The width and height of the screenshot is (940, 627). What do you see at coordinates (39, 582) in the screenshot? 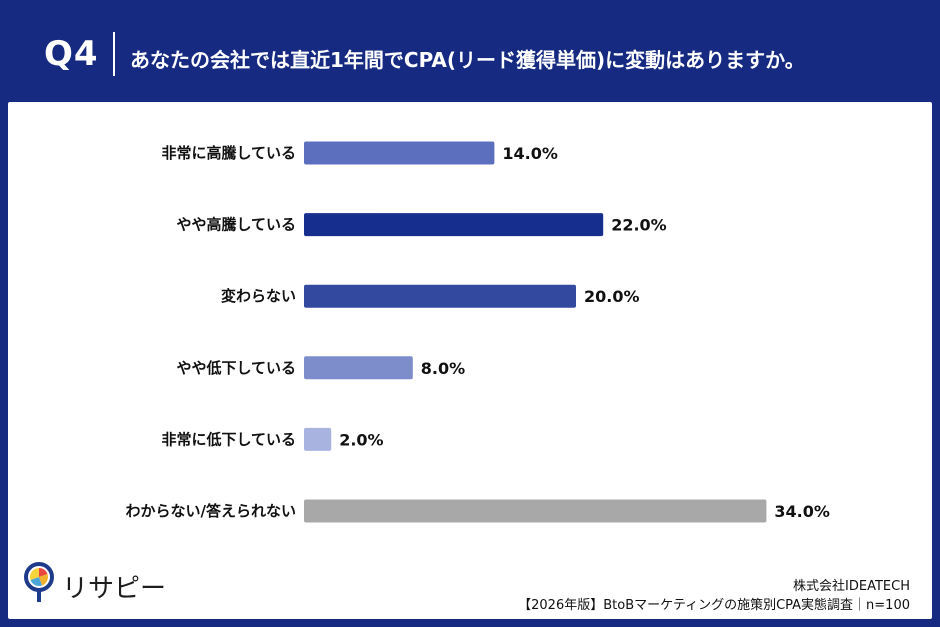
I see `pin-icon` at bounding box center [39, 582].